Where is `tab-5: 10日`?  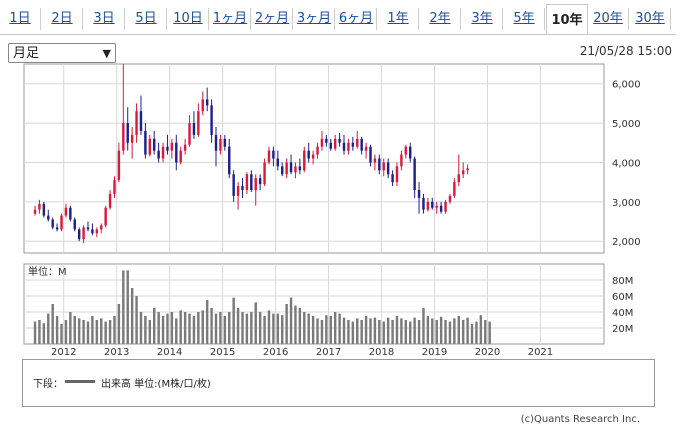 tab-5: 10日 is located at coordinates (188, 19).